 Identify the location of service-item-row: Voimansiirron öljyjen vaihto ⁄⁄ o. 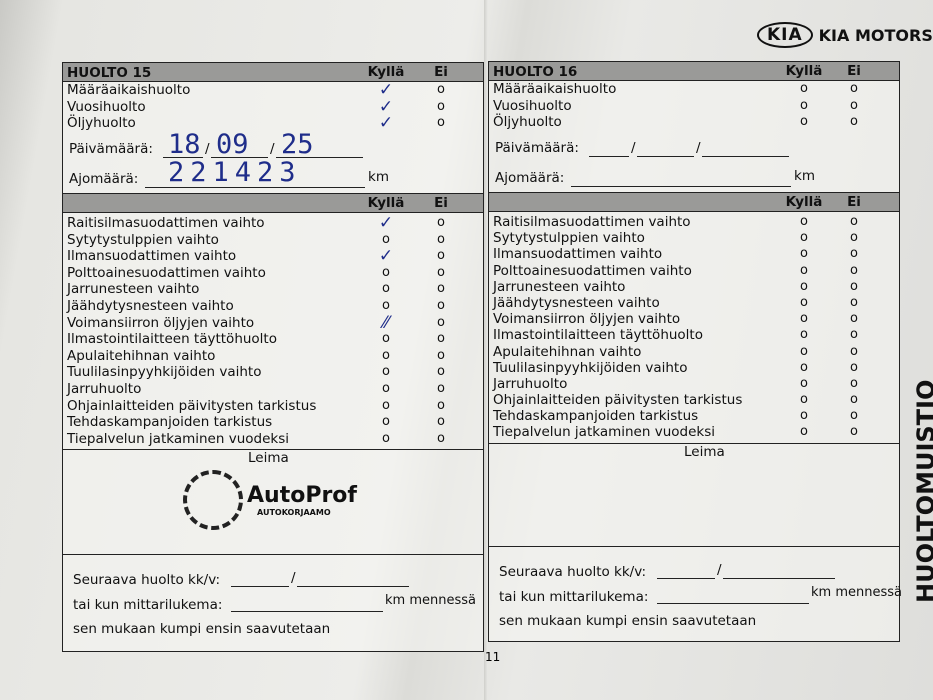
(273, 322).